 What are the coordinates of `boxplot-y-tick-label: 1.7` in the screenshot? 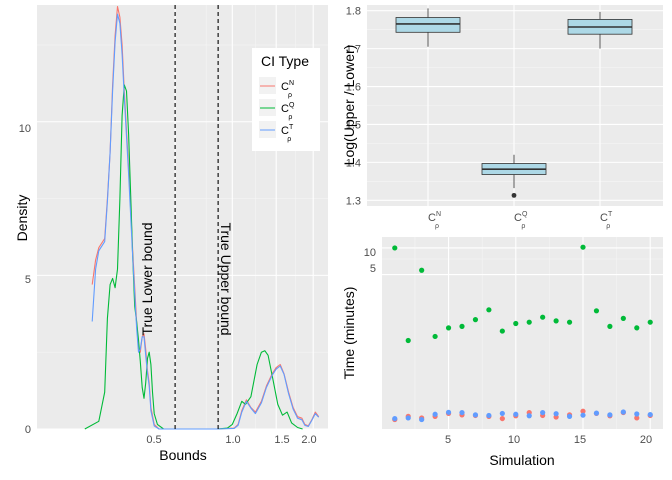 It's located at (353, 50).